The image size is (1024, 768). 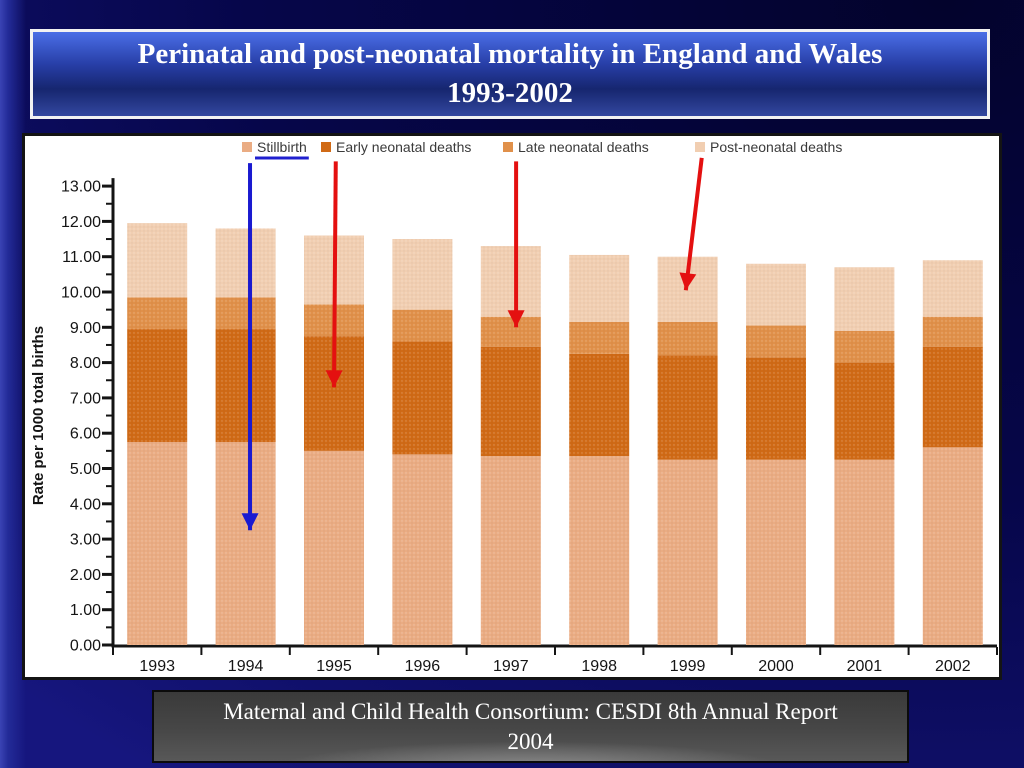 What do you see at coordinates (157, 434) in the screenshot?
I see `bar-1993-texture` at bounding box center [157, 434].